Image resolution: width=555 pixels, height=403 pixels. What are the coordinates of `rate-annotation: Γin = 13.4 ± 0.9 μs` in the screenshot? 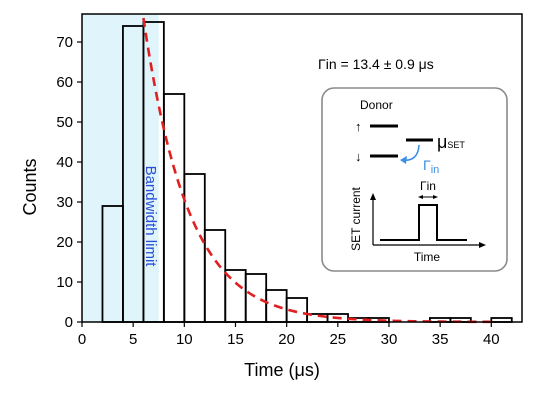 It's located at (376, 64).